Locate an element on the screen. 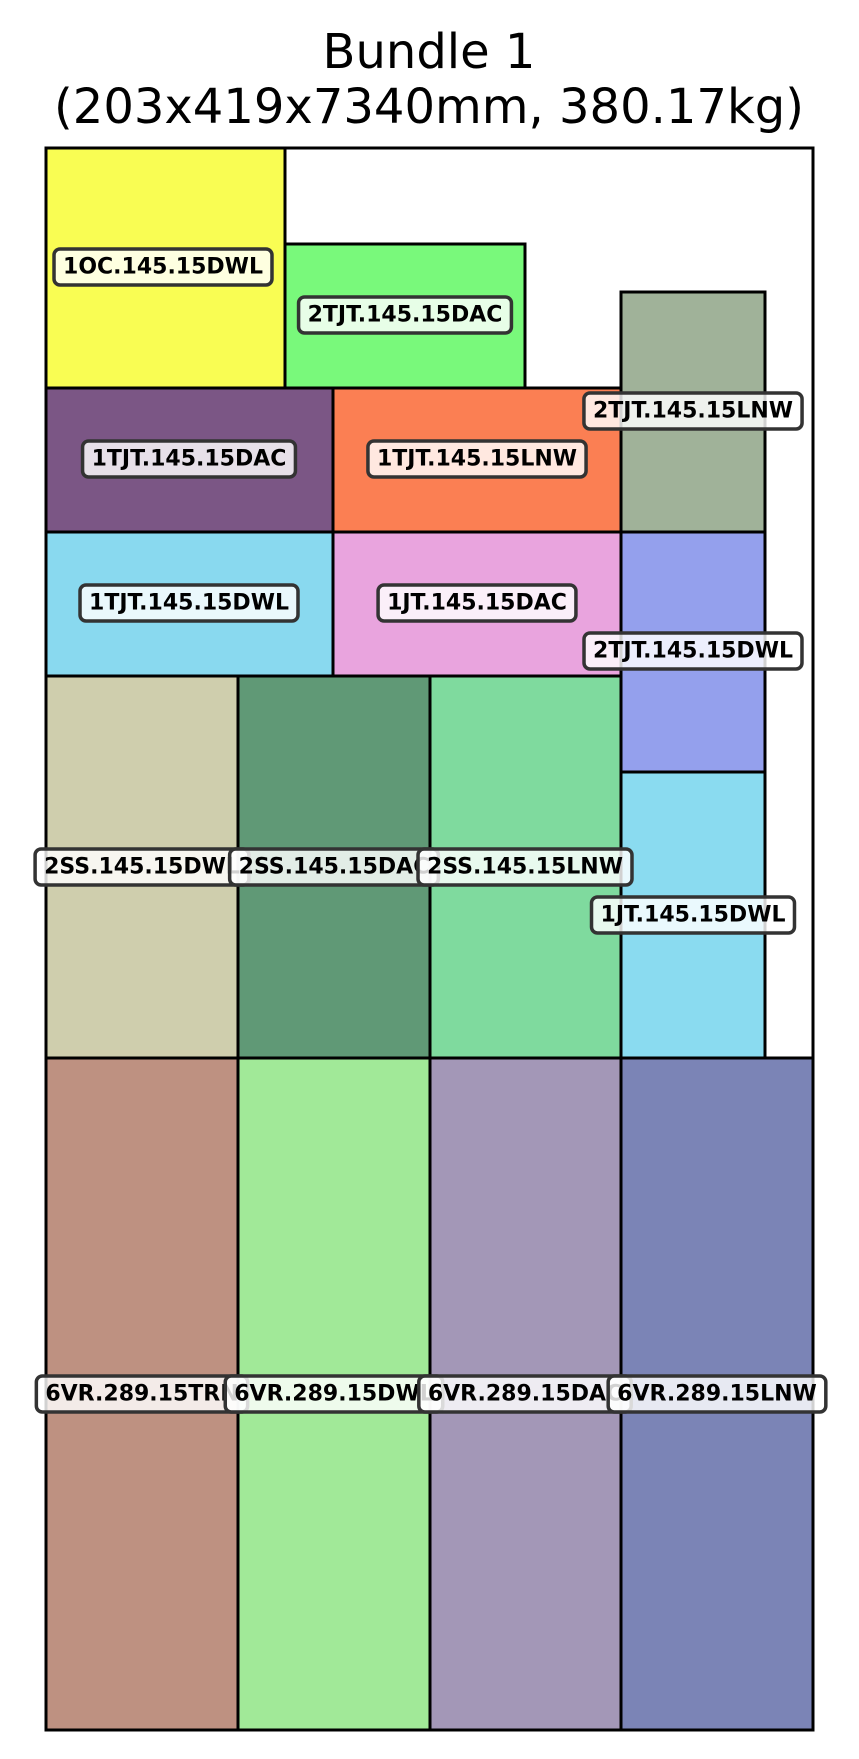 This screenshot has width=859, height=1759. piece-label-1oc-145-15dwl: 1OC.145.15DWL is located at coordinates (163, 267).